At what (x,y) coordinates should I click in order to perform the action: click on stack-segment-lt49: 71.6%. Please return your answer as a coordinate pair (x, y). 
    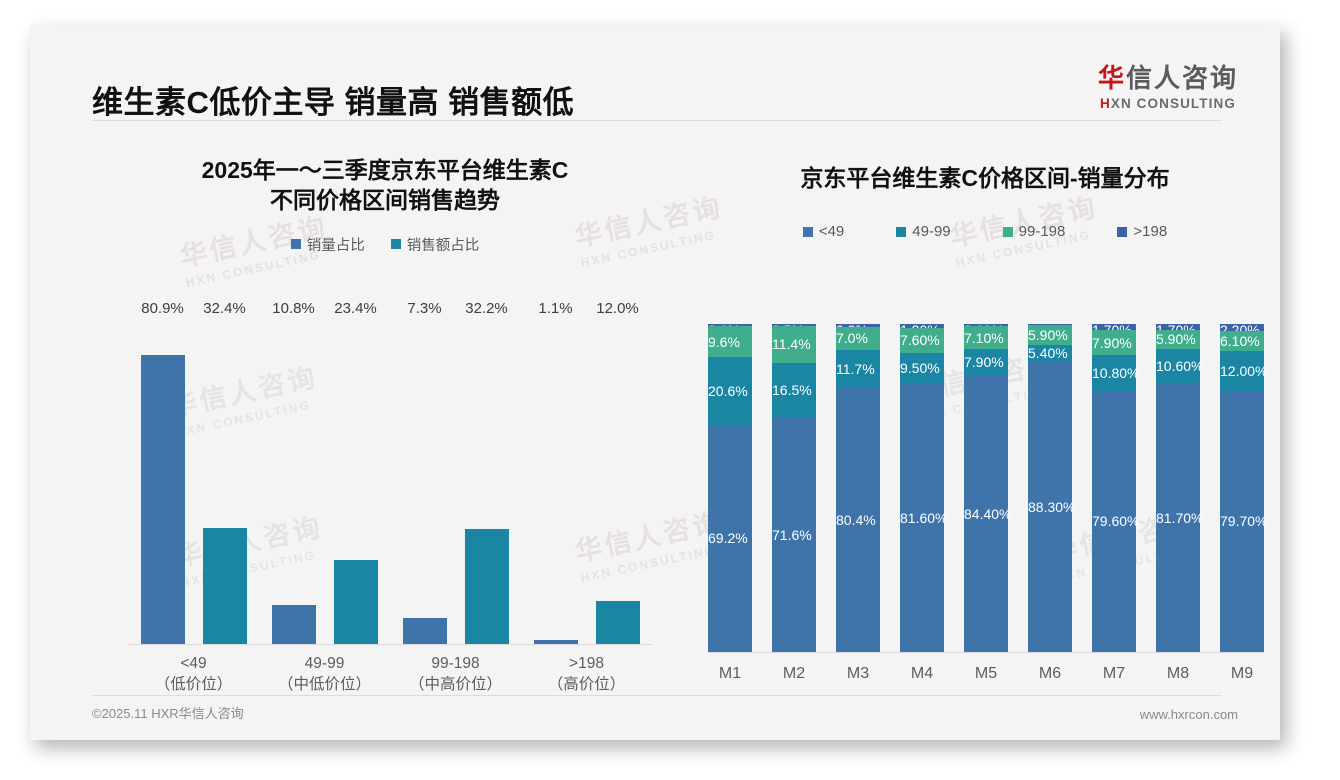
    Looking at the image, I should click on (794, 534).